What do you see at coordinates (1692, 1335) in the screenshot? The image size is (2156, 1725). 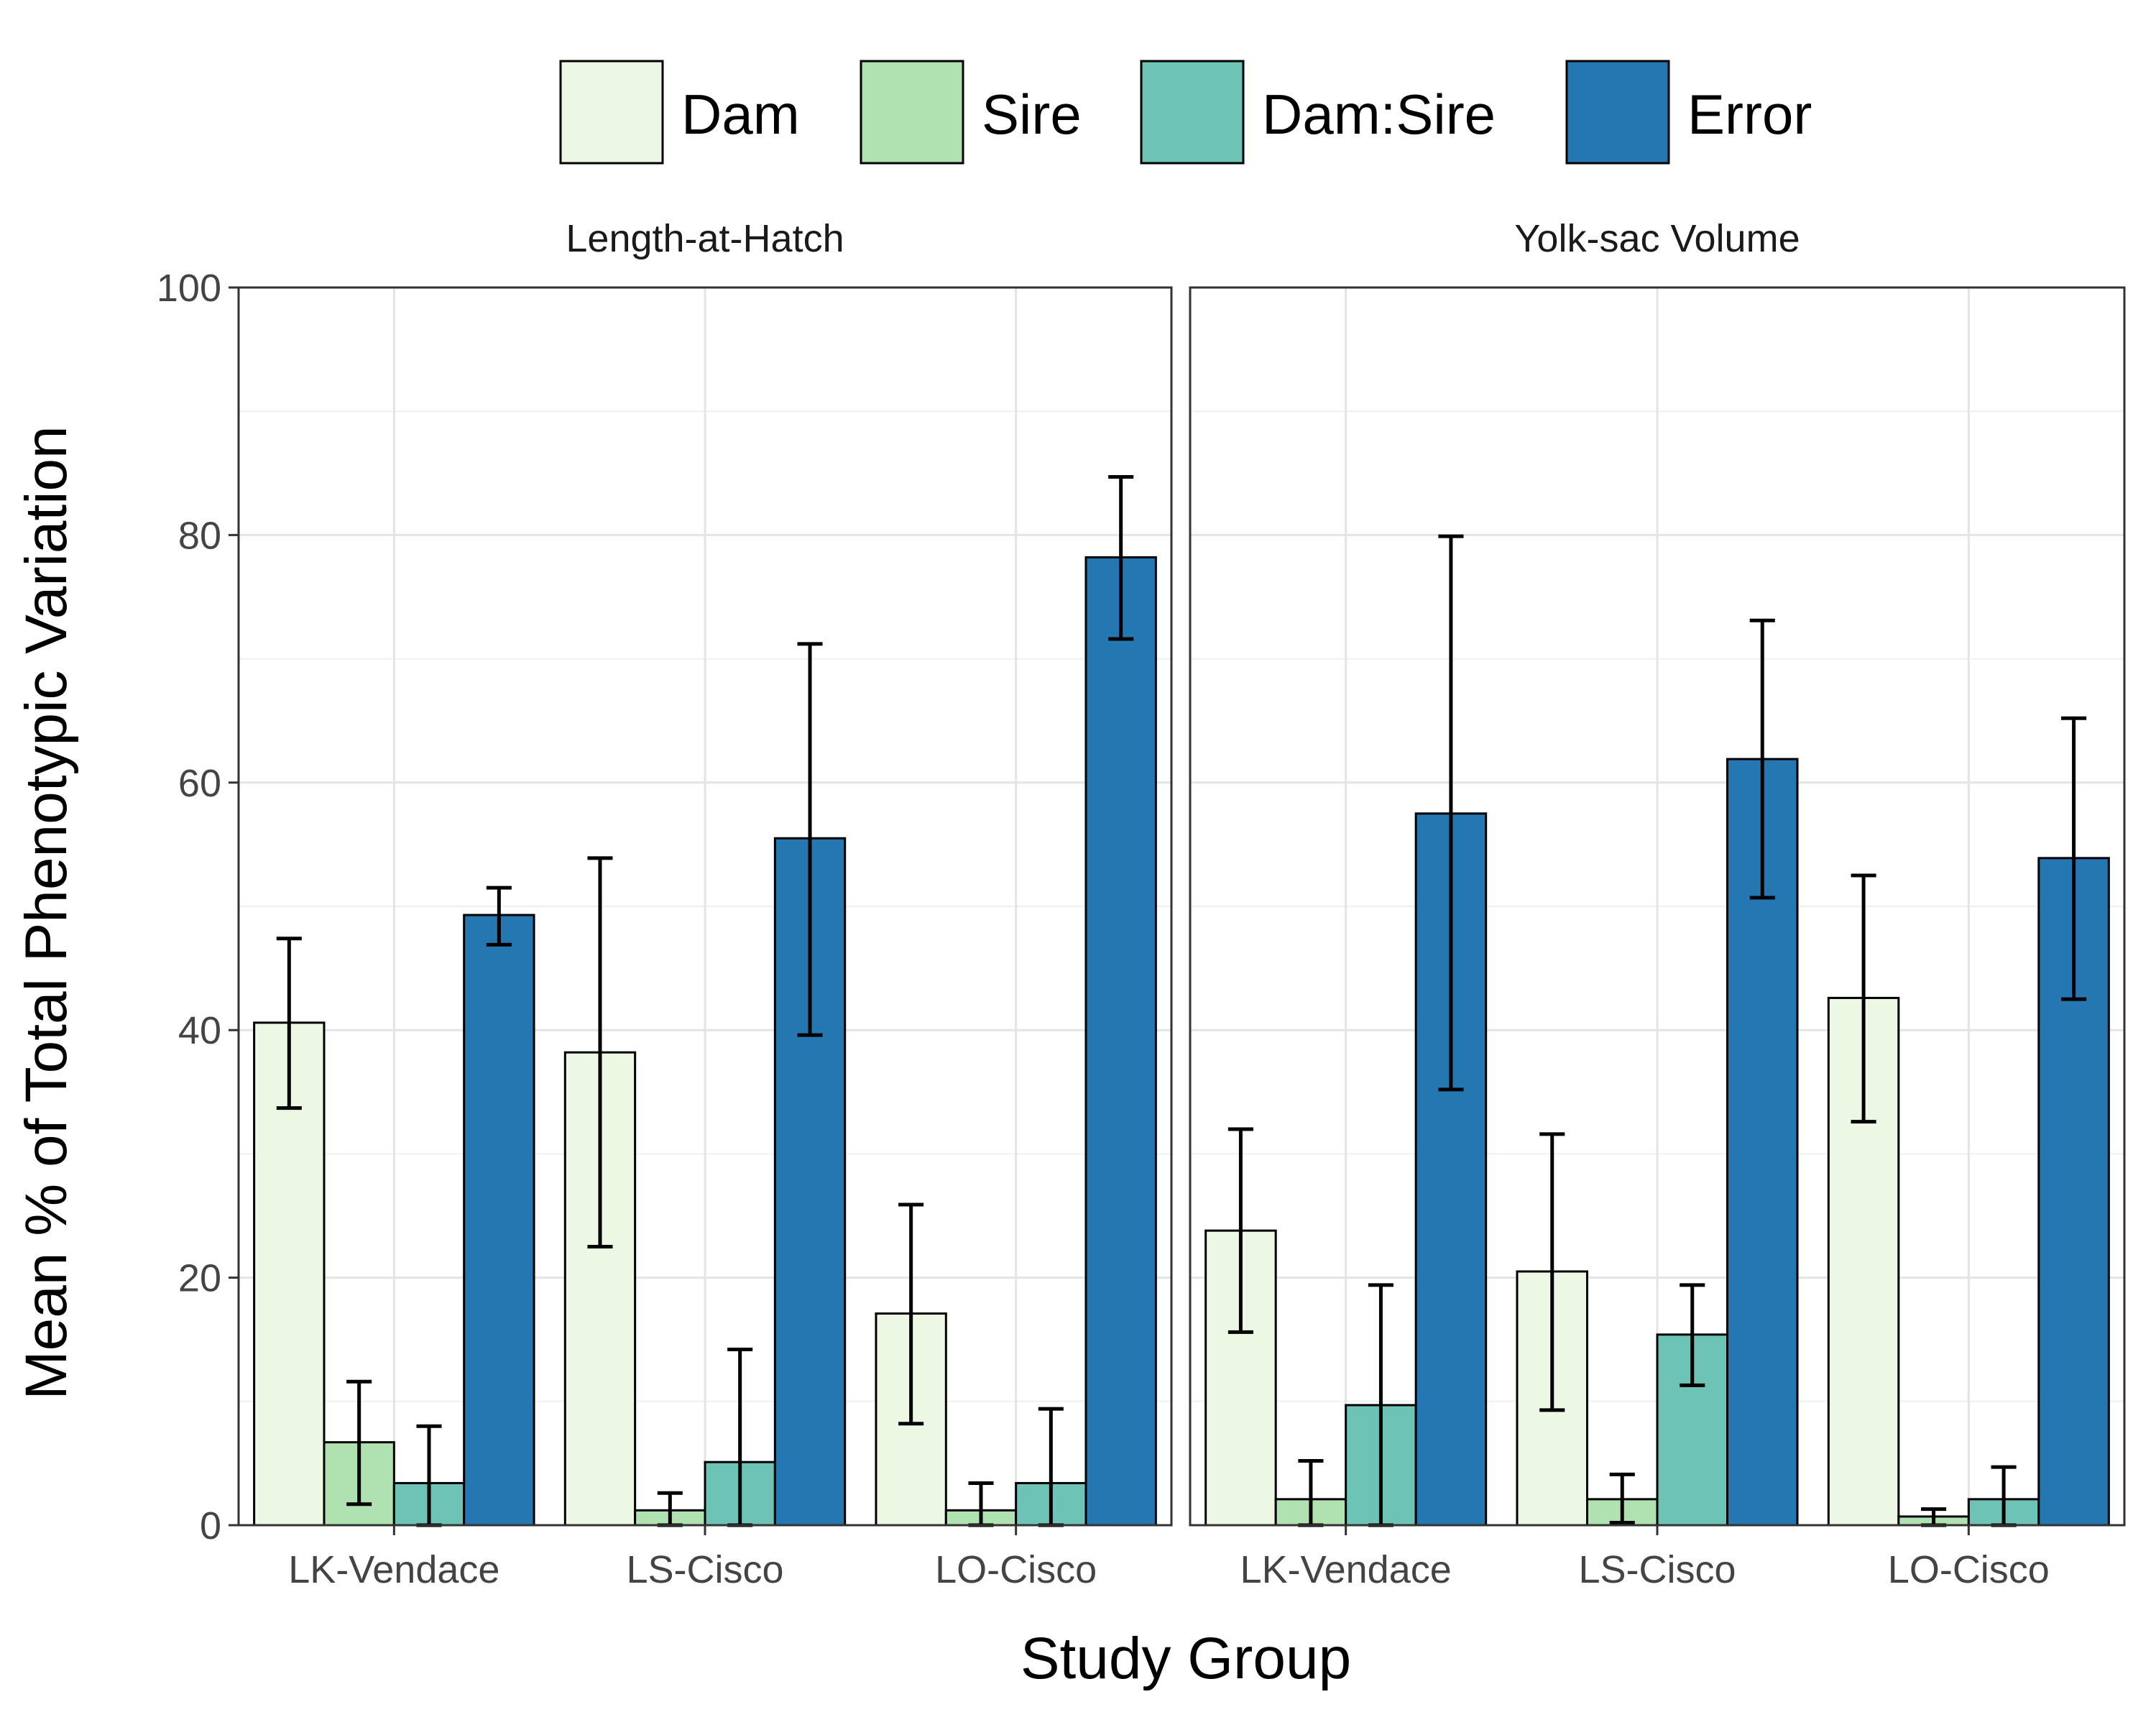 I see `error-bar-yolk-sac-volume-ls-cisco-dam-sire` at bounding box center [1692, 1335].